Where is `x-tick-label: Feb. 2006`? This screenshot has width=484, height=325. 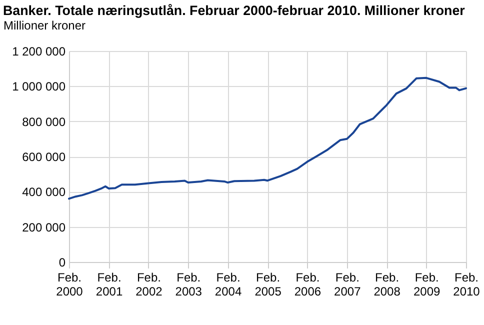 x-tick-label: Feb. 2006 is located at coordinates (308, 284).